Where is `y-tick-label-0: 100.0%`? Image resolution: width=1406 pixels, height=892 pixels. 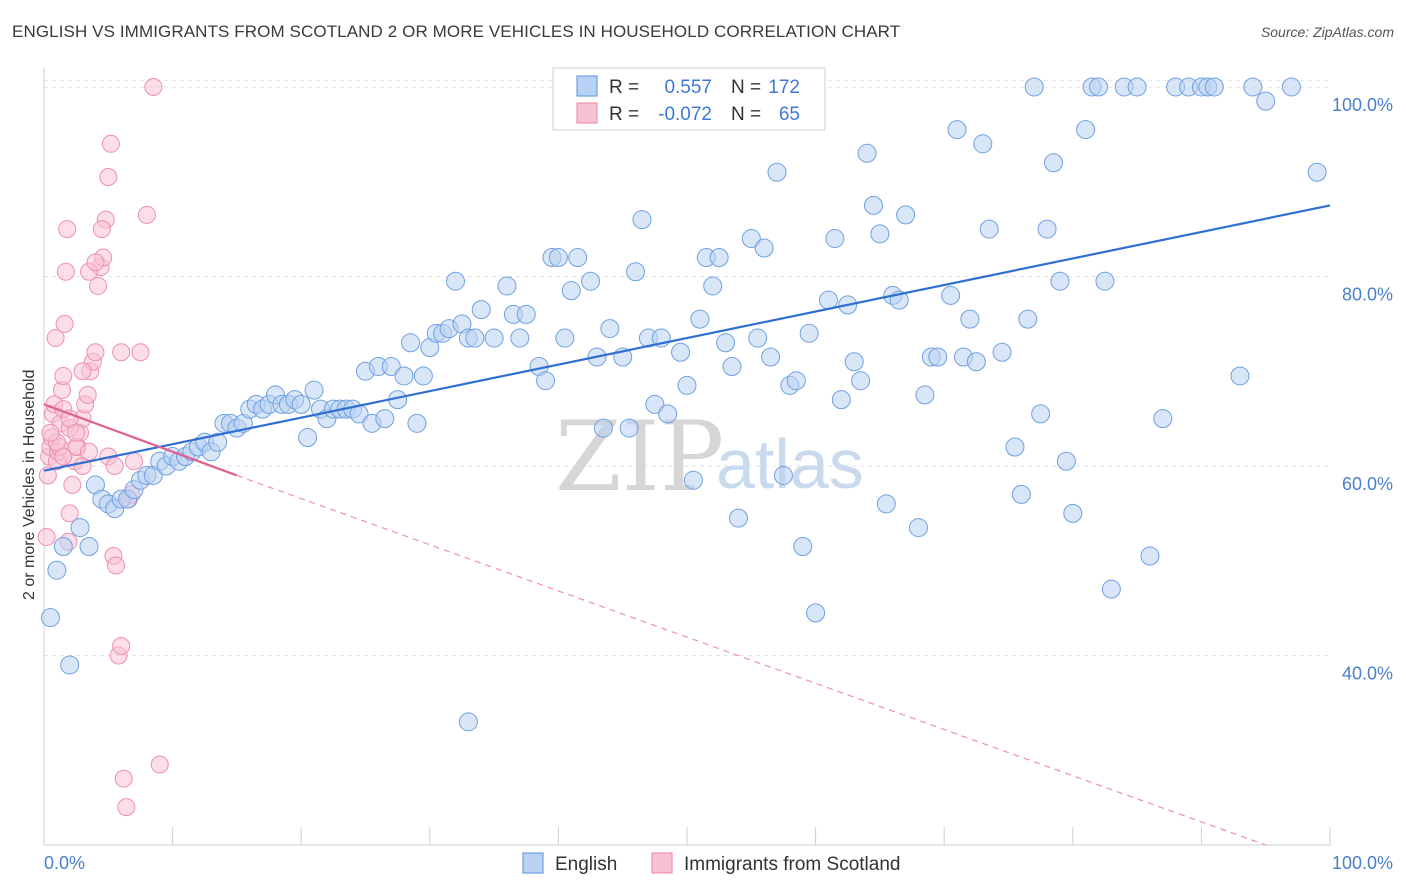
y-tick-label-0: 100.0% is located at coordinates (1362, 105).